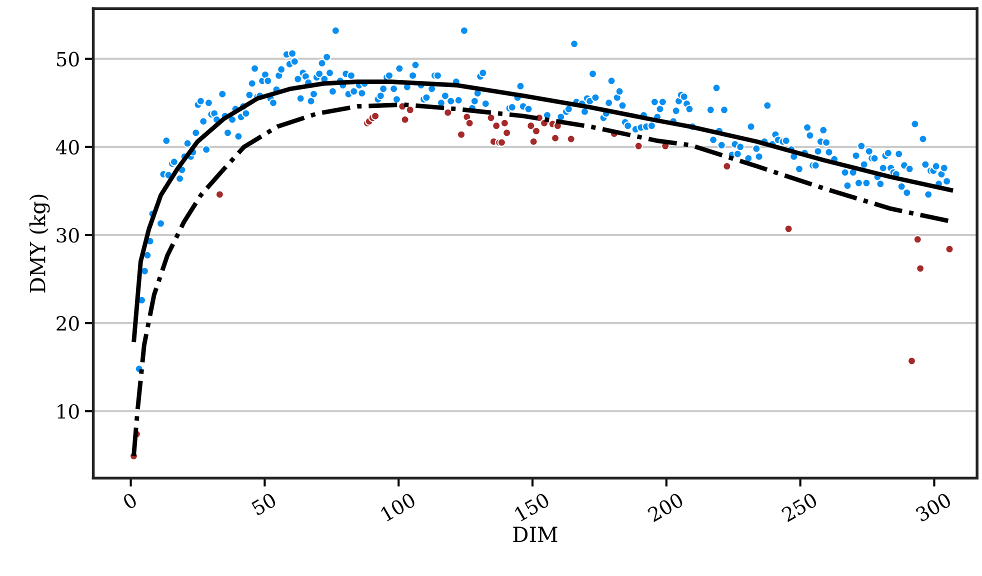  Describe the element at coordinates (535, 534) in the screenshot. I see `x-axis-title: DIM` at that location.